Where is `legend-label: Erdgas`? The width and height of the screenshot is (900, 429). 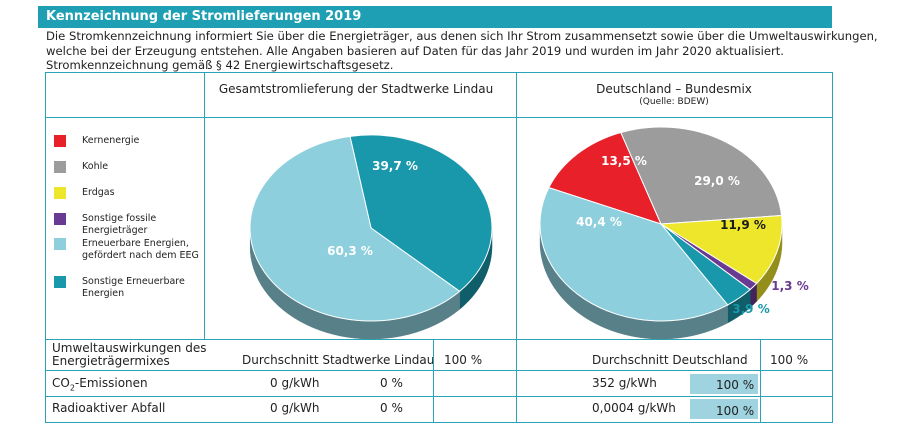
legend-label: Erdgas is located at coordinates (98, 192).